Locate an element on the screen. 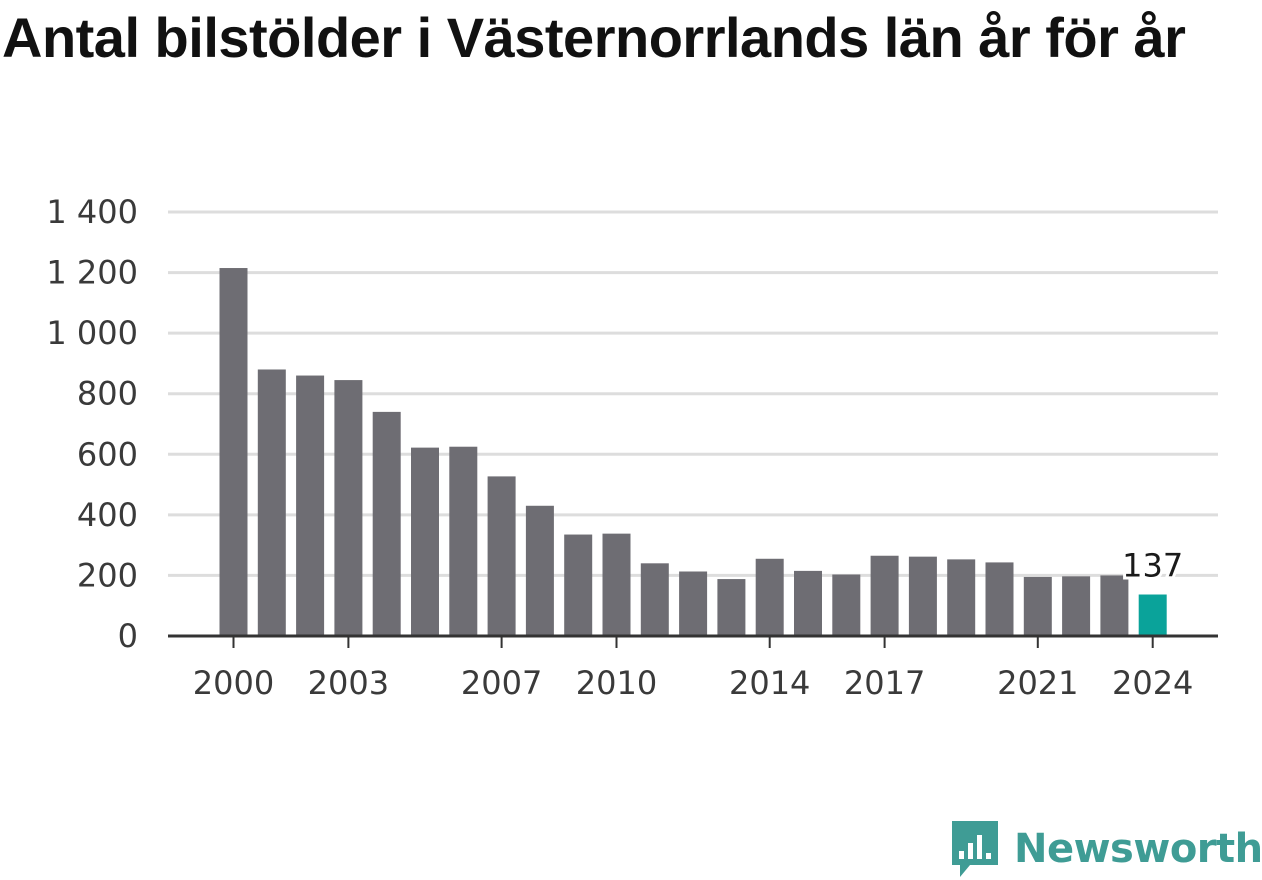  bar-2015 is located at coordinates (808, 603).